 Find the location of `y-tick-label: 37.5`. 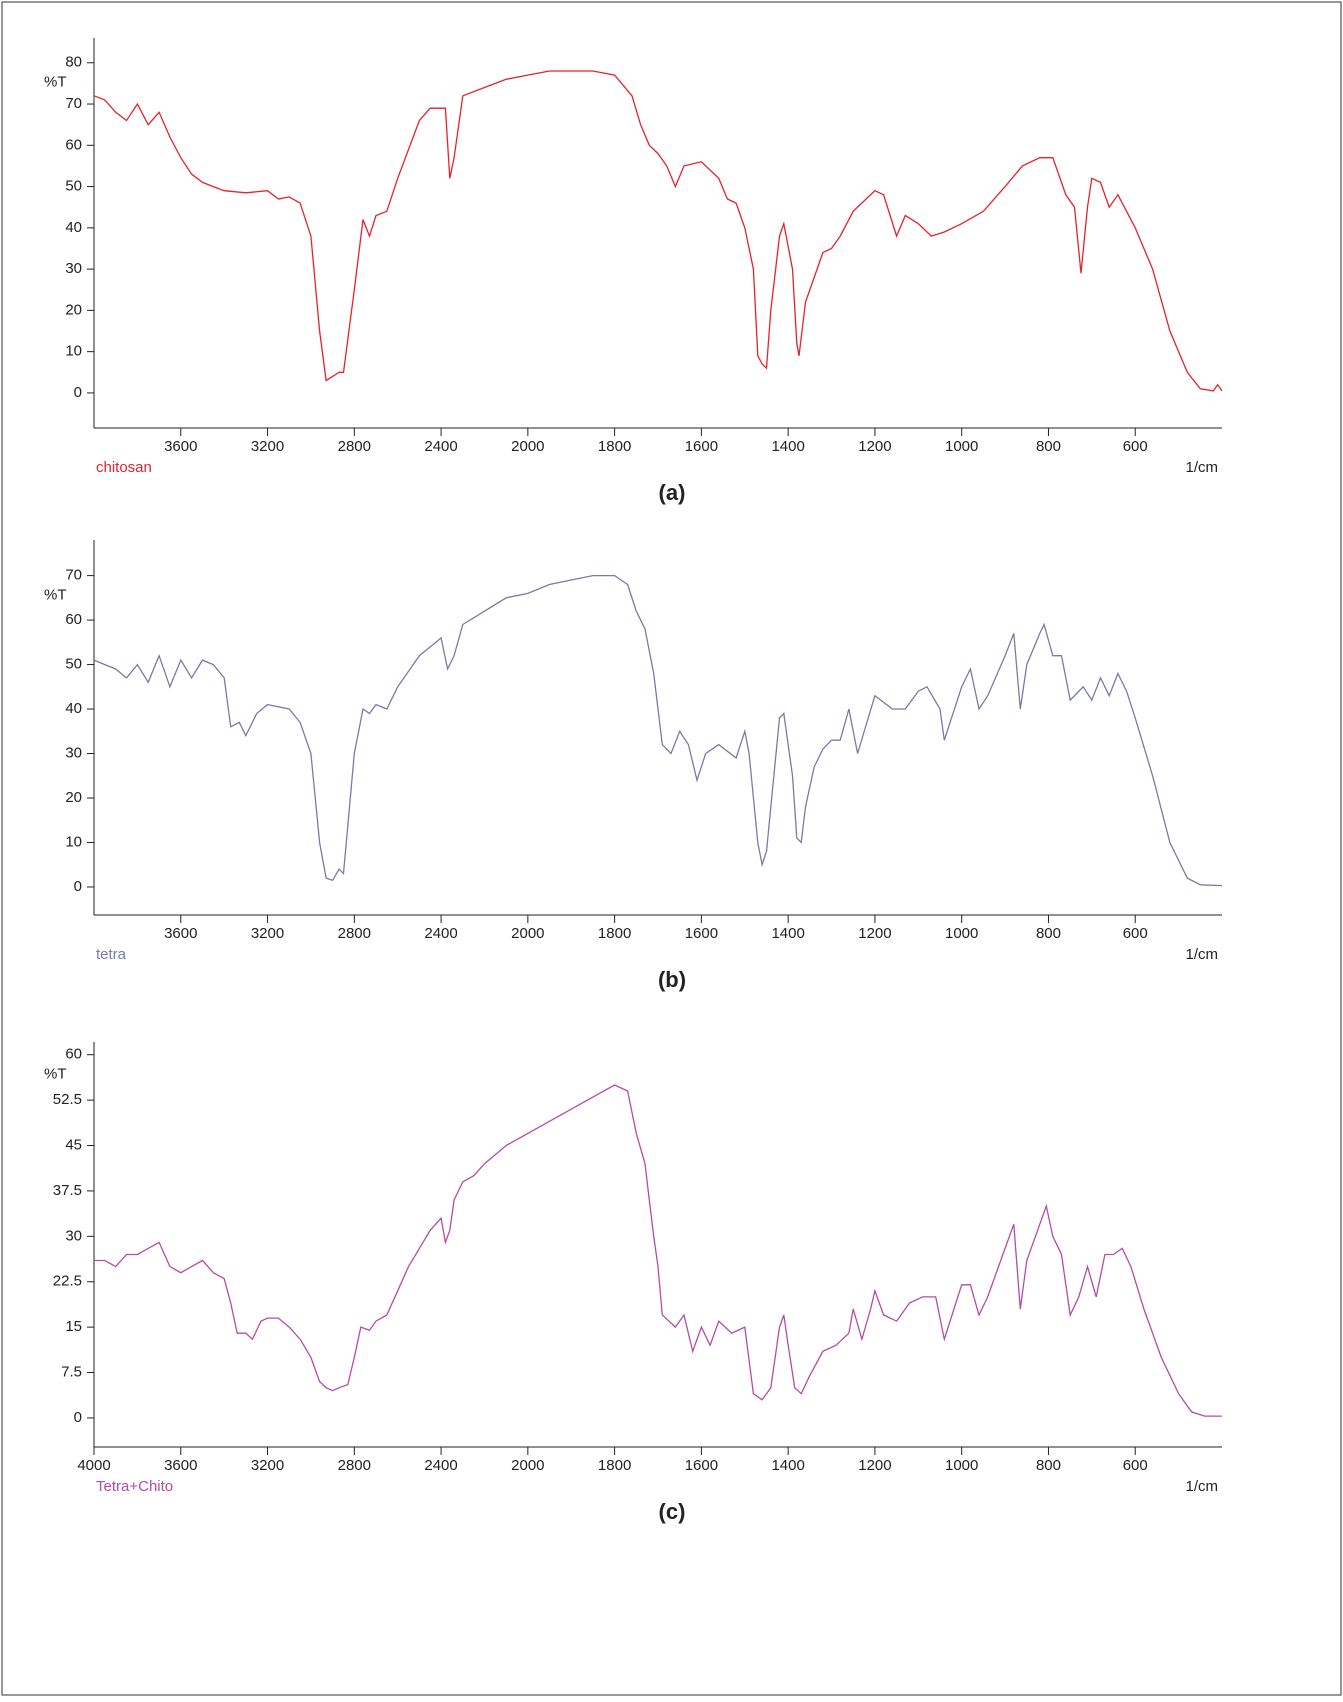

y-tick-label: 37.5 is located at coordinates (67, 1190).